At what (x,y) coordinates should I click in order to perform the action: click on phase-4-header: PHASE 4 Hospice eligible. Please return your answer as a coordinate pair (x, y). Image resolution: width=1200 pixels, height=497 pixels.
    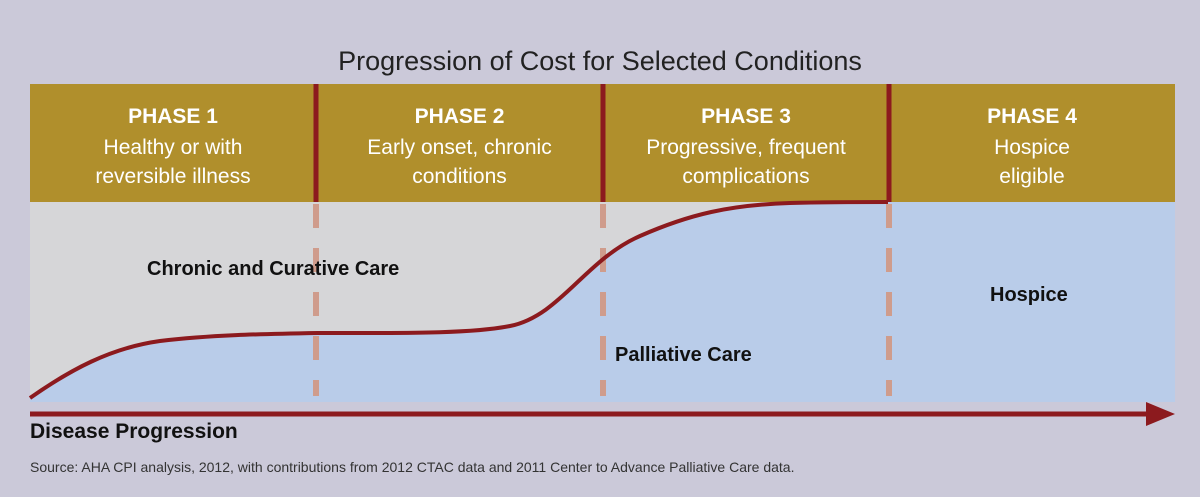
    Looking at the image, I should click on (1032, 143).